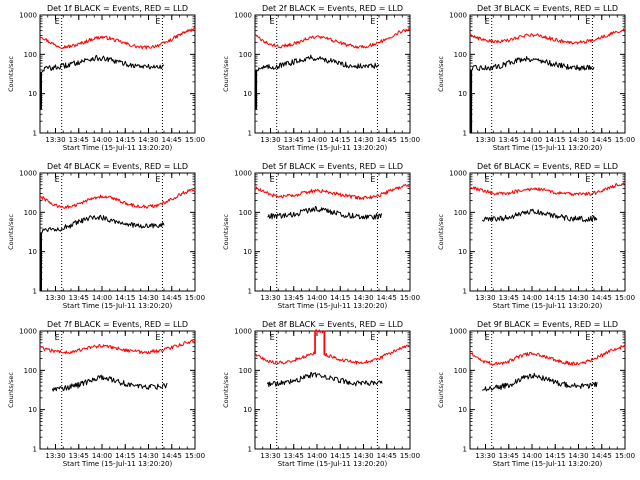 Image resolution: width=640 pixels, height=480 pixels. What do you see at coordinates (332, 8) in the screenshot?
I see `chart-title: Det 2f BLACK = Events, RED = LLD` at bounding box center [332, 8].